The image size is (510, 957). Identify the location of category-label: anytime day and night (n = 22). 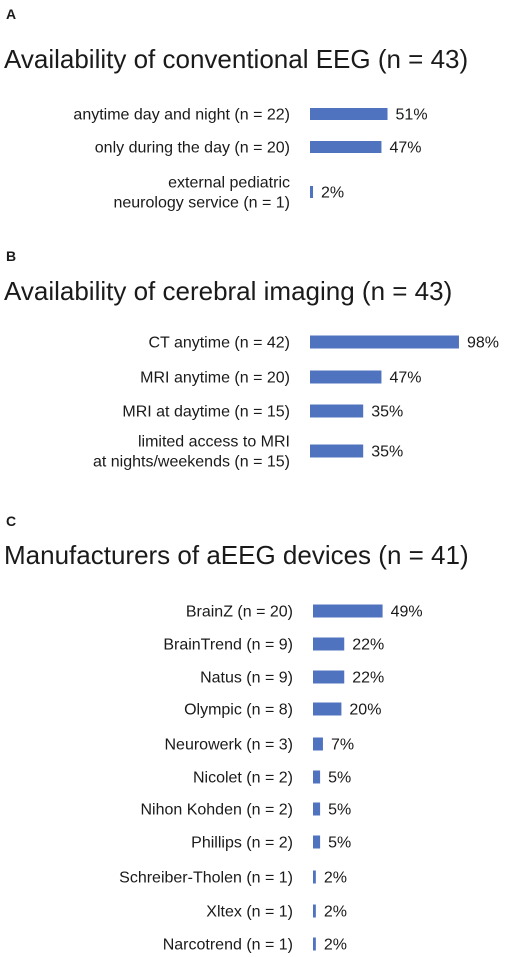
(181, 115).